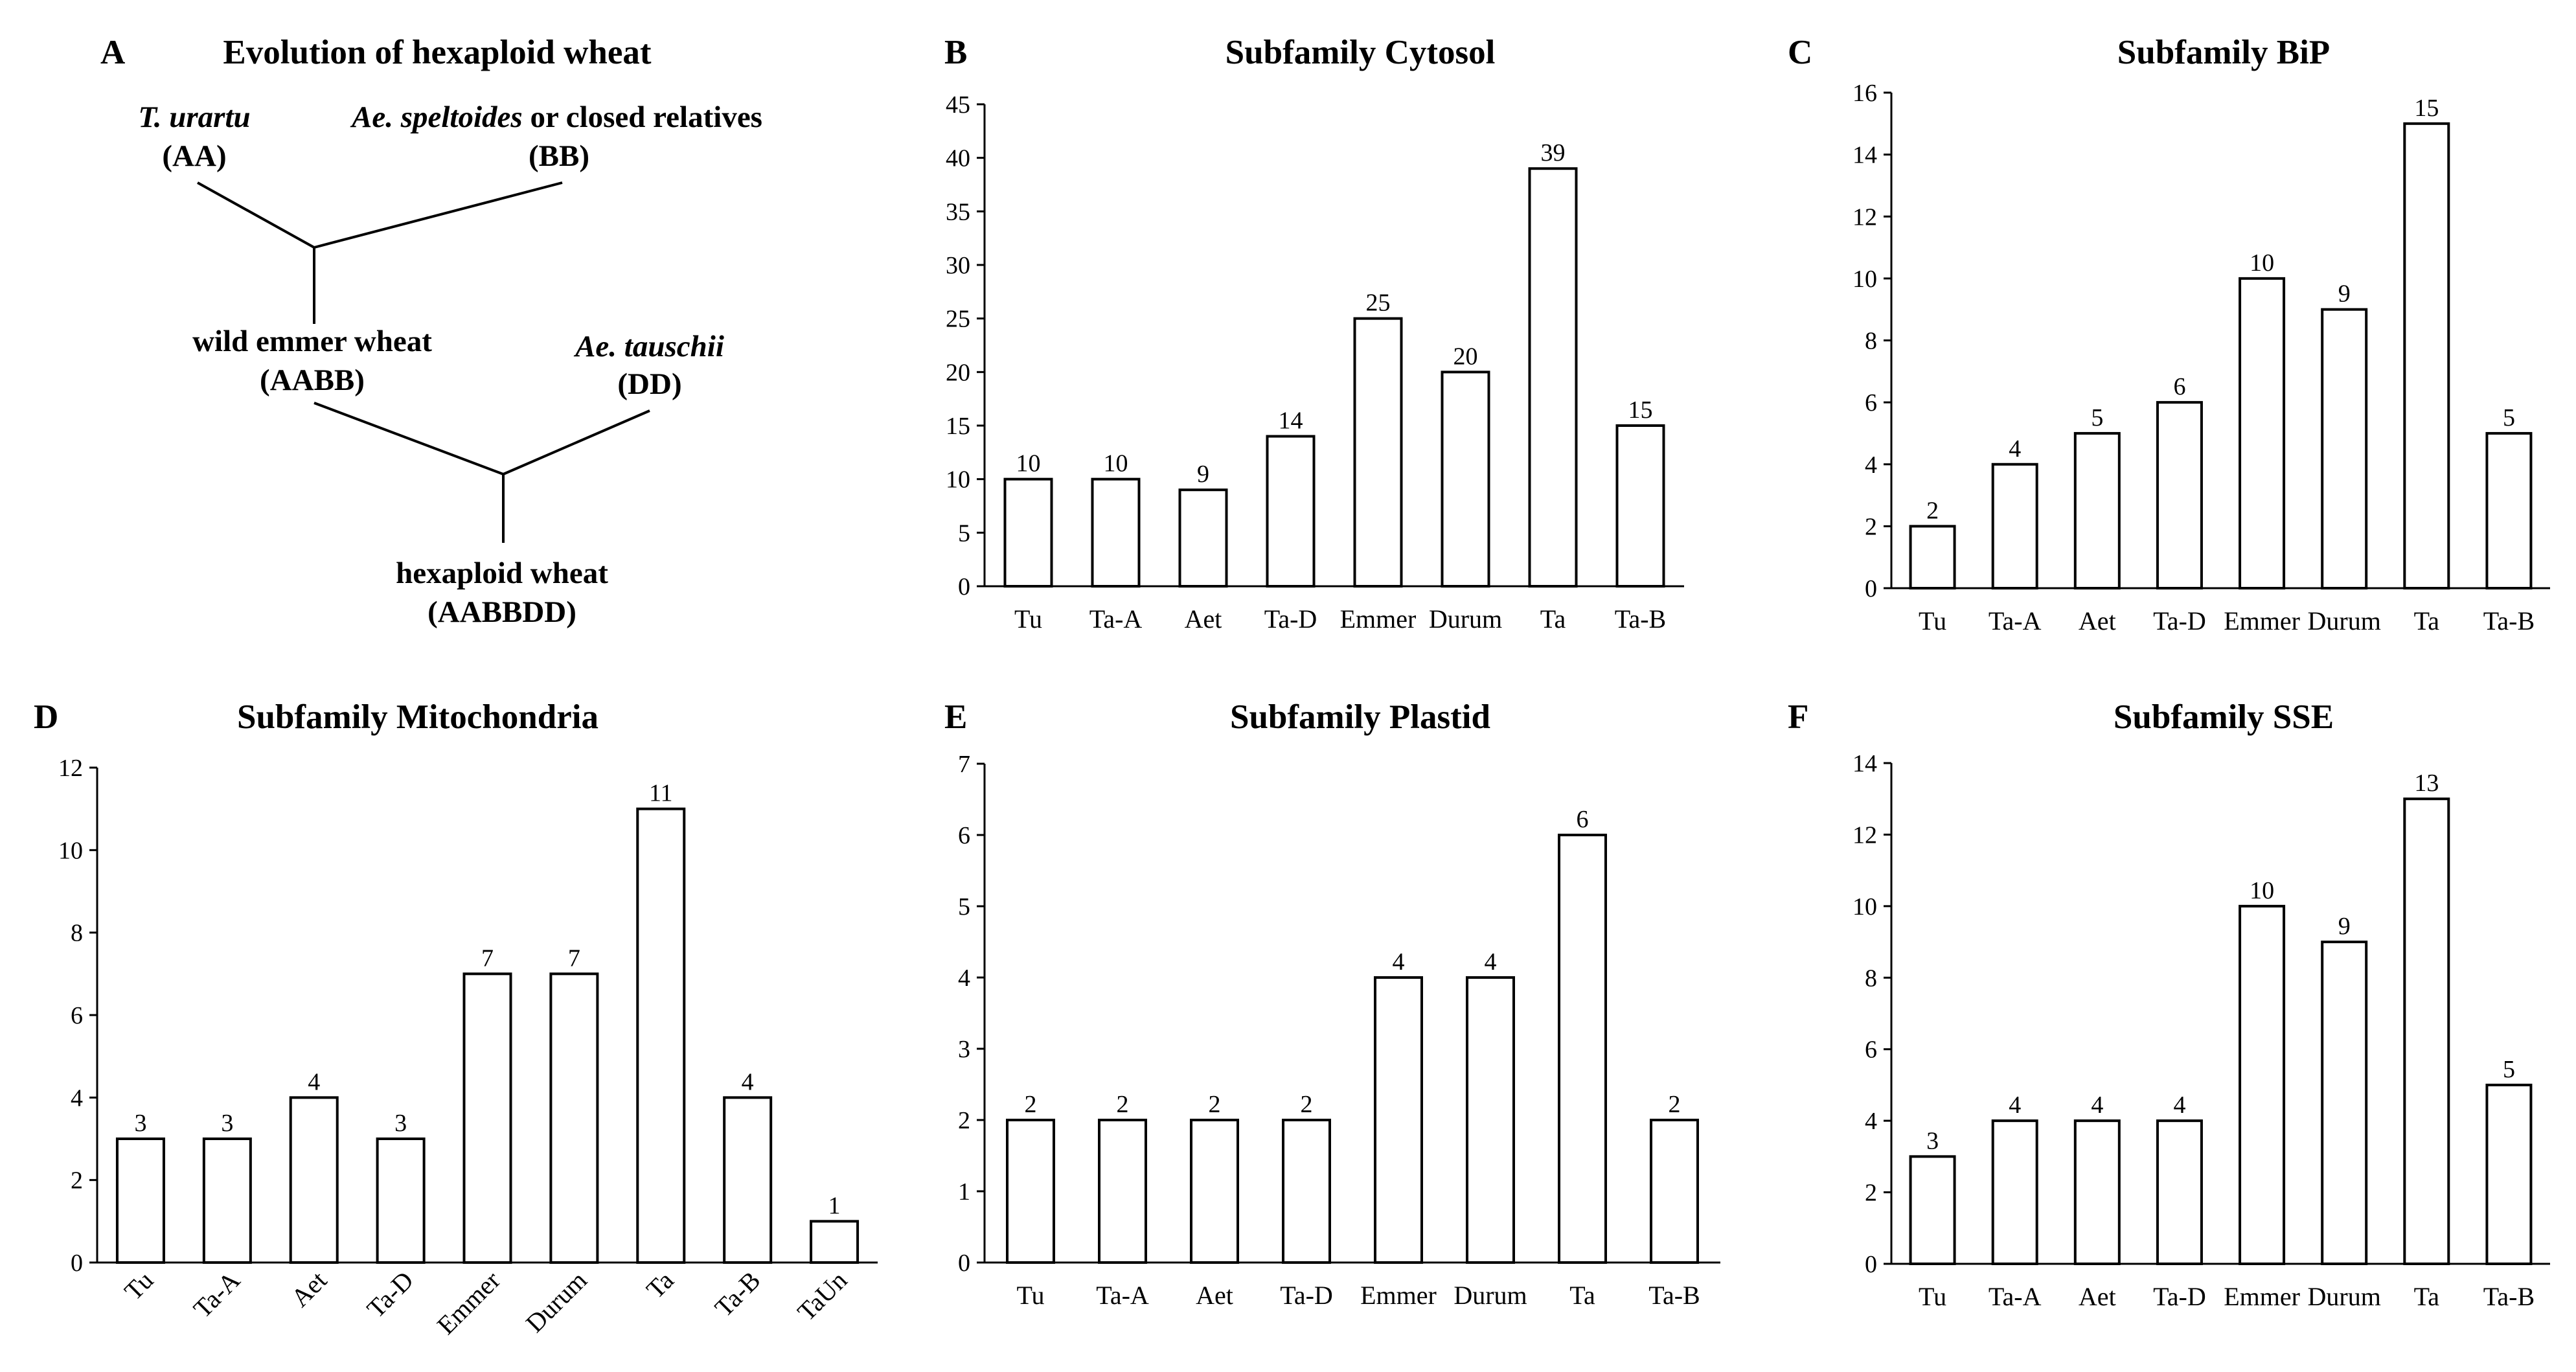  What do you see at coordinates (576, 442) in the screenshot?
I see `tree-branch-dd` at bounding box center [576, 442].